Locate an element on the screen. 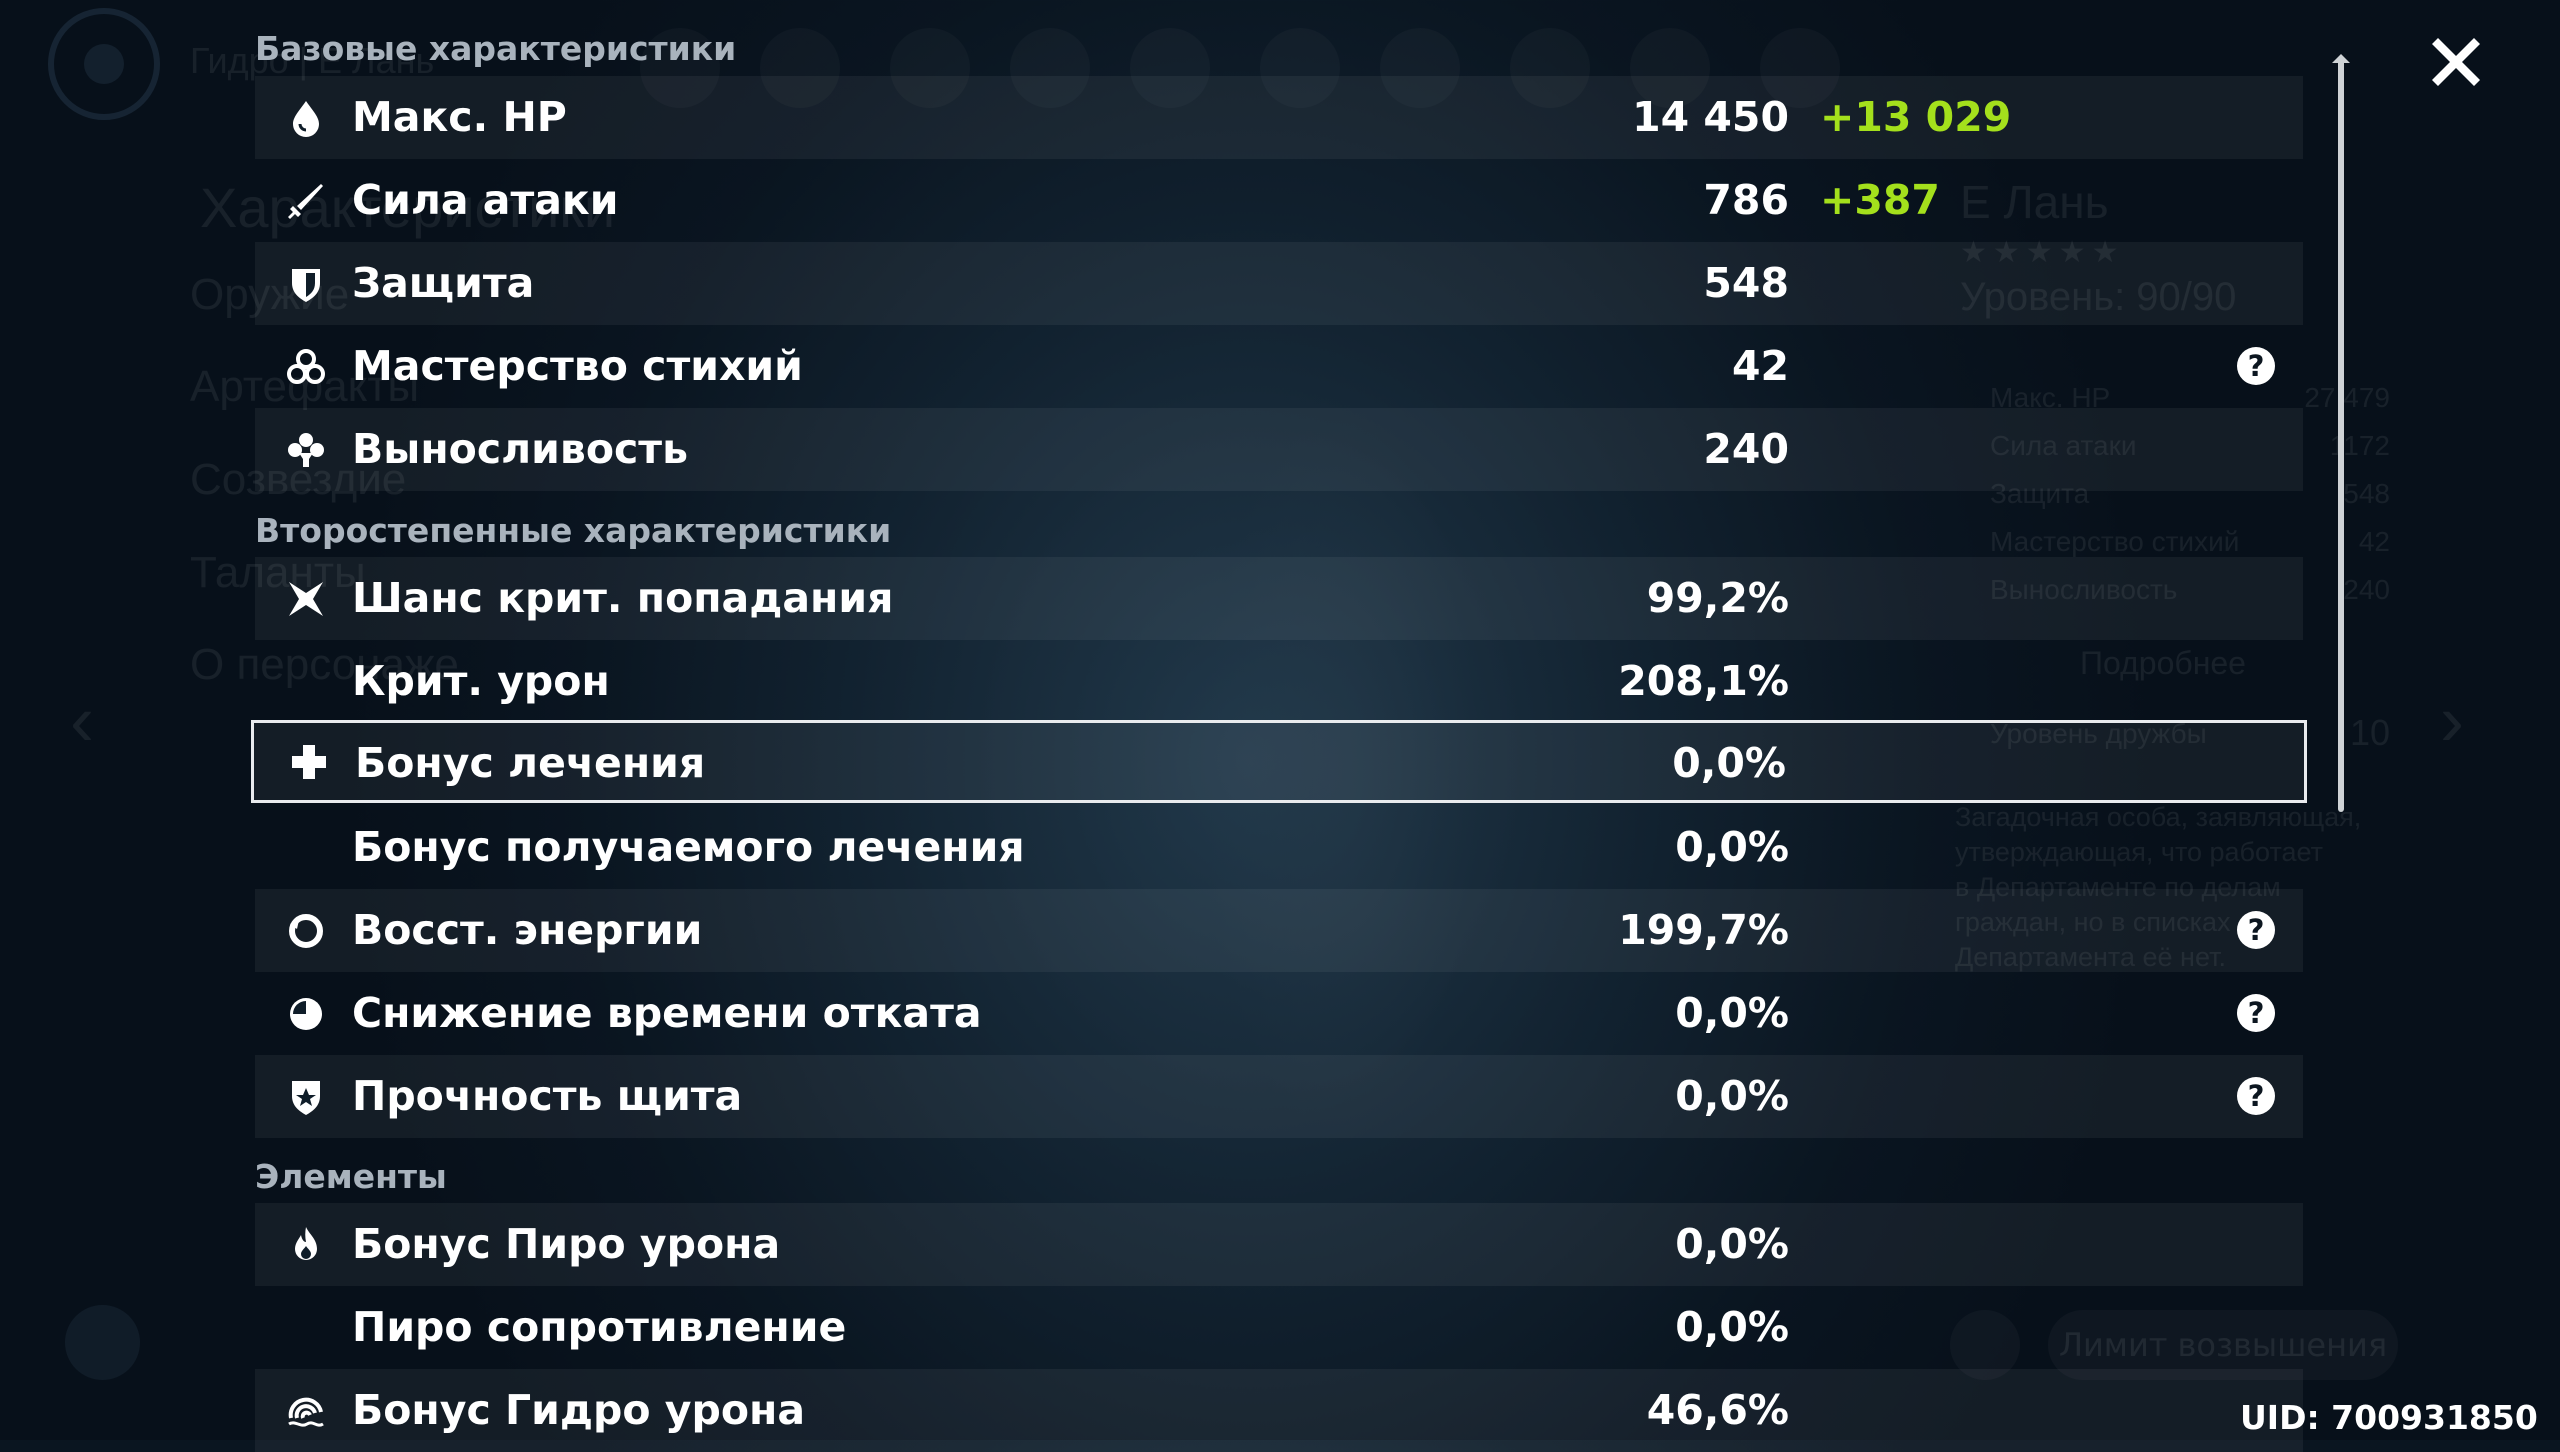  stat-value: 14 450 is located at coordinates (1710, 117).